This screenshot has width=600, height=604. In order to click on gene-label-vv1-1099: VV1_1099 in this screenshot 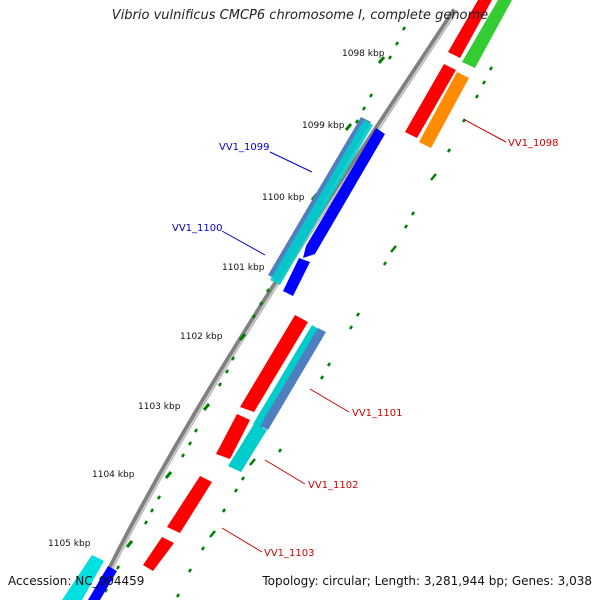, I will do `click(244, 147)`.